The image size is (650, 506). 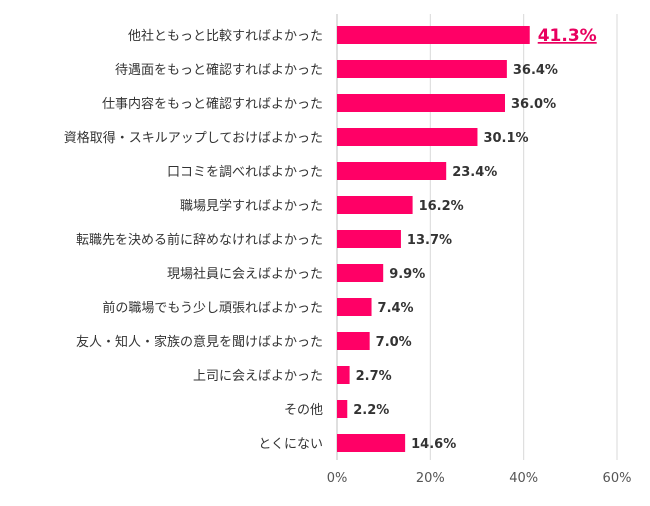 I want to click on category-label: 職場見学すればよかった, so click(x=251, y=206).